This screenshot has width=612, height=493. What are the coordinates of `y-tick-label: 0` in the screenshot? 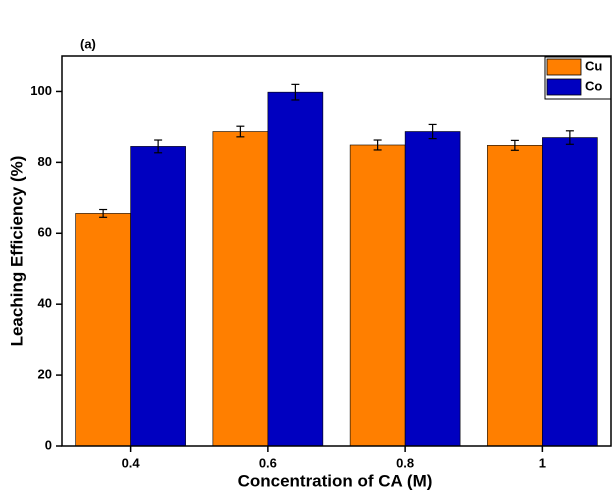 It's located at (48, 444).